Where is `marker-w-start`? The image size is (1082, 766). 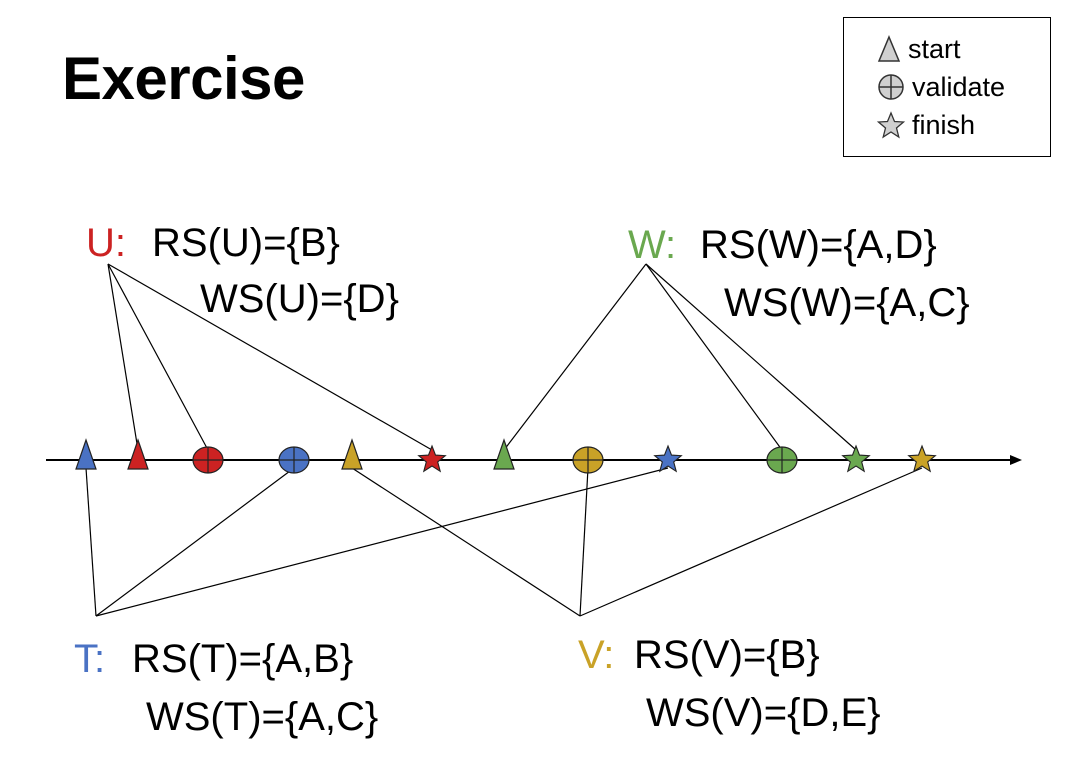
marker-w-start is located at coordinates (504, 454).